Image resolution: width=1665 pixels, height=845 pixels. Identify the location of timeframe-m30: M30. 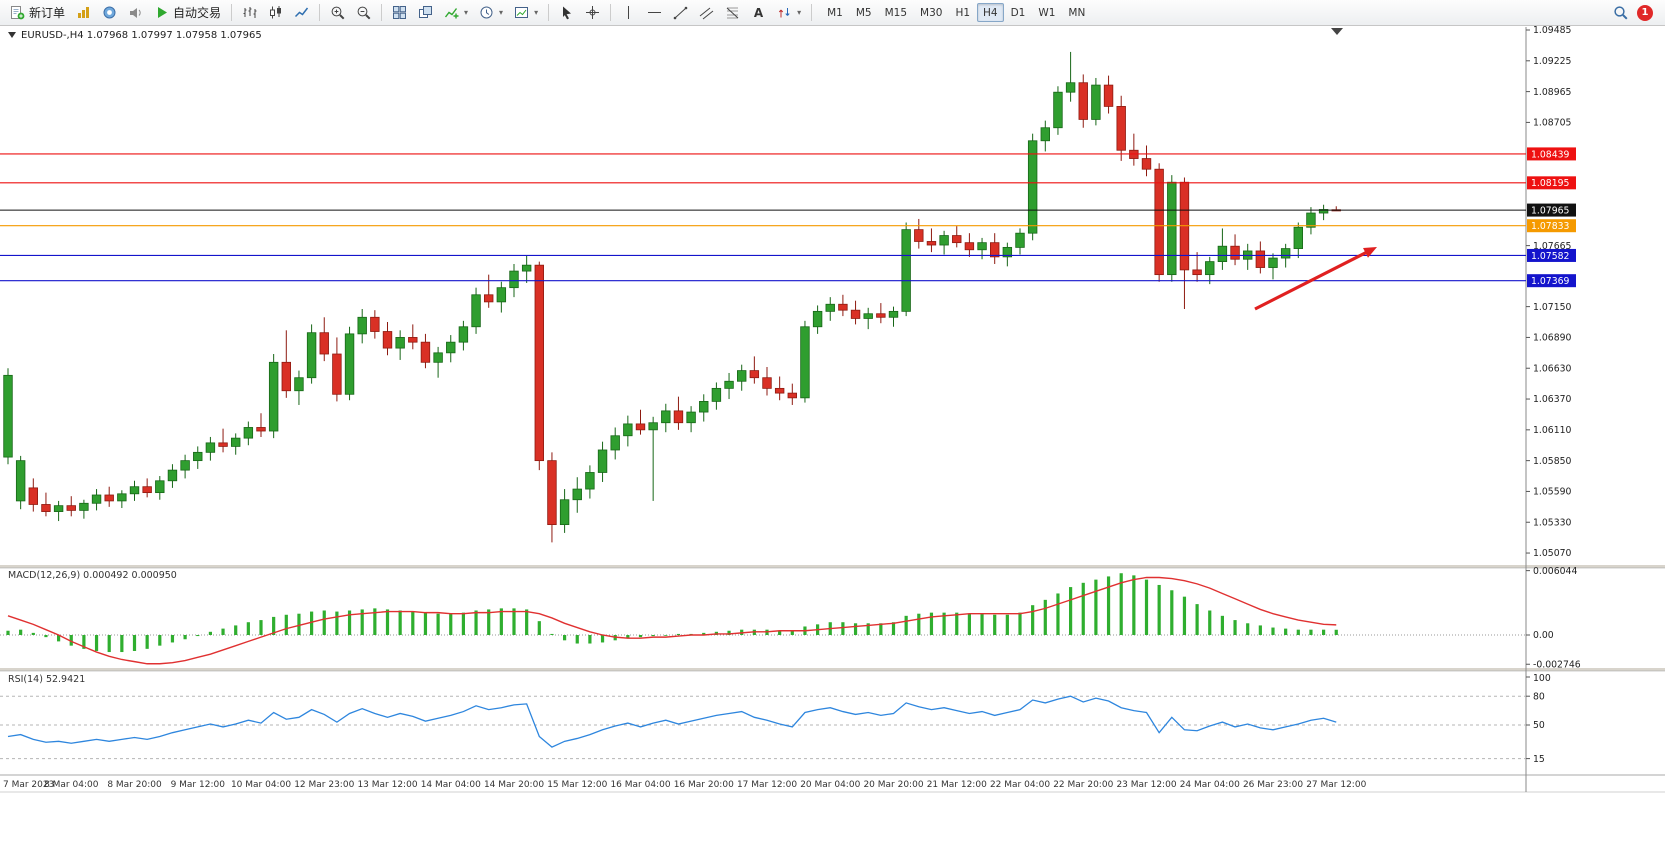
(931, 12).